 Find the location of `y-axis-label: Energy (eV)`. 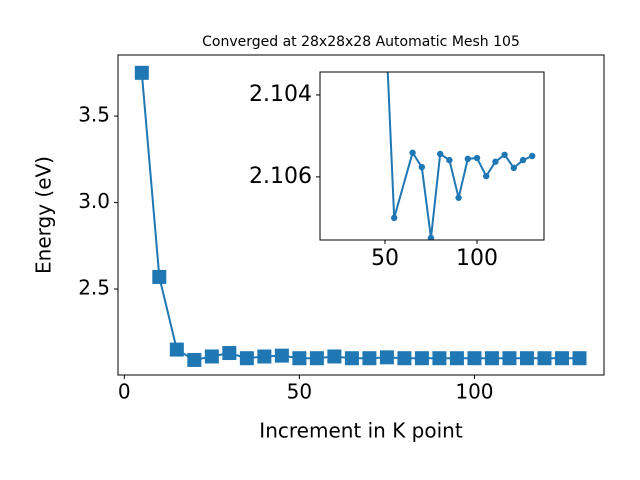

y-axis-label: Energy (eV) is located at coordinates (44, 215).